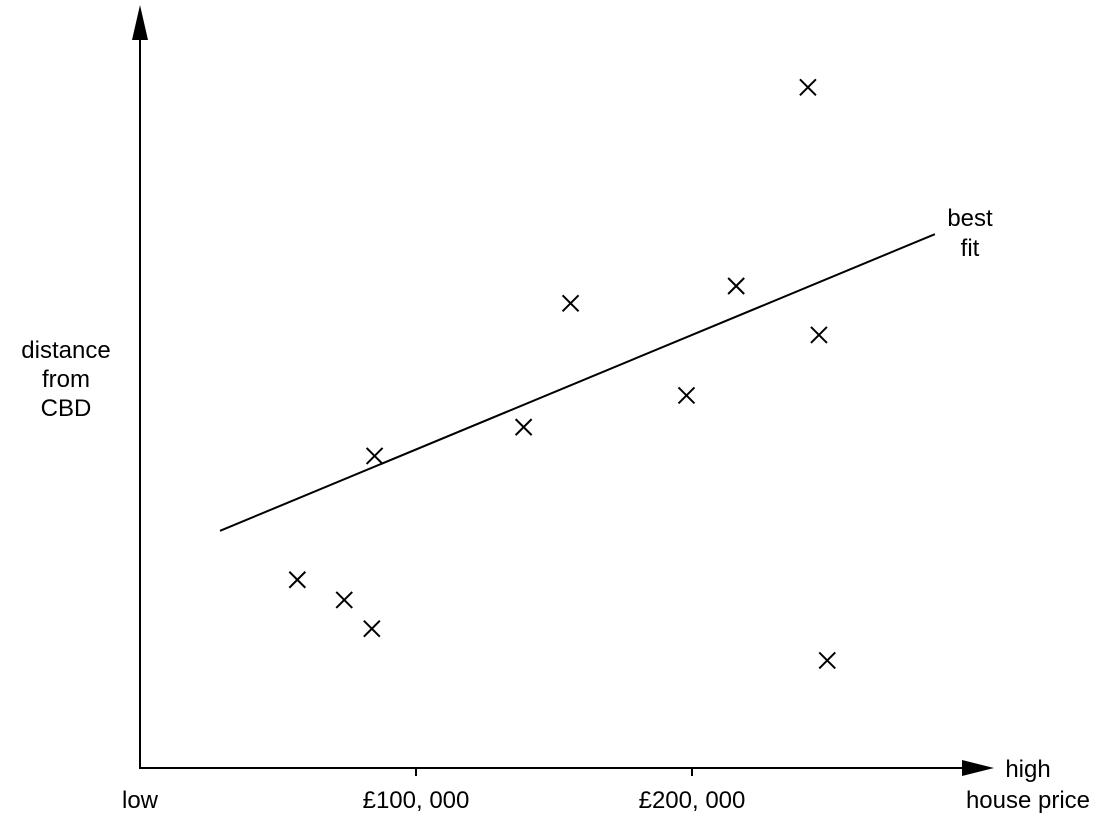  What do you see at coordinates (970, 218) in the screenshot?
I see `best-fit-label-line-1: best` at bounding box center [970, 218].